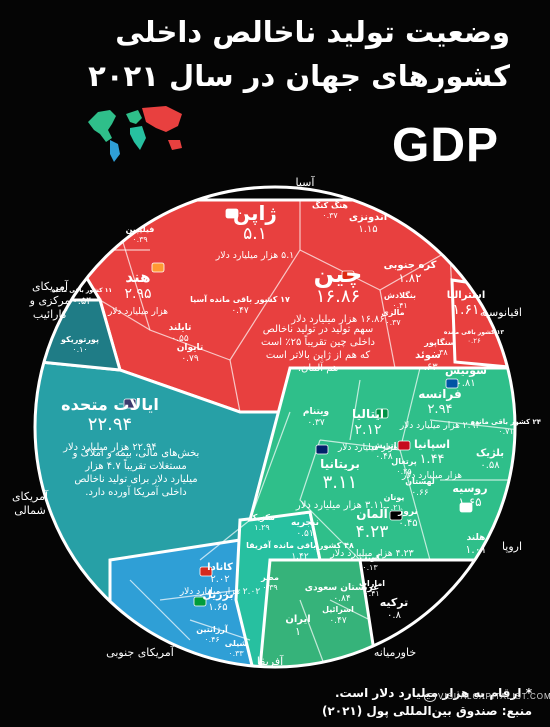 This screenshot has width=550, height=727. Describe the element at coordinates (392, 312) in the screenshot. I see `country-name-0-12: مالزی` at that location.